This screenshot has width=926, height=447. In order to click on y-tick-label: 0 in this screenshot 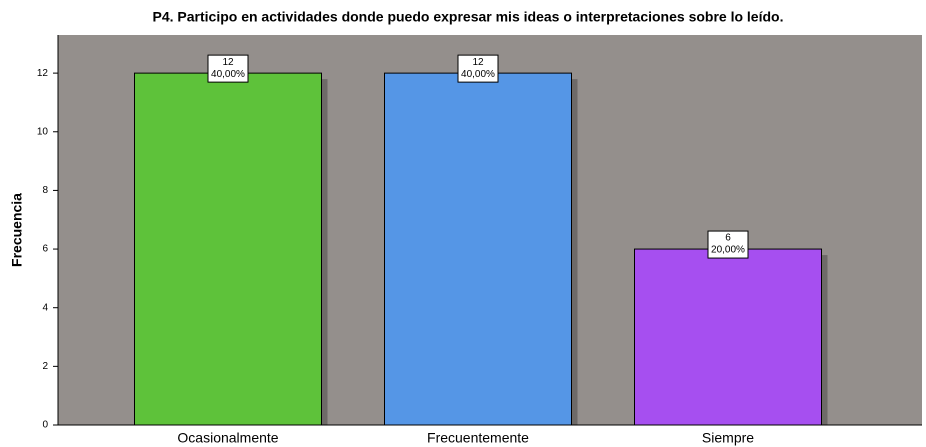, I will do `click(45, 425)`.